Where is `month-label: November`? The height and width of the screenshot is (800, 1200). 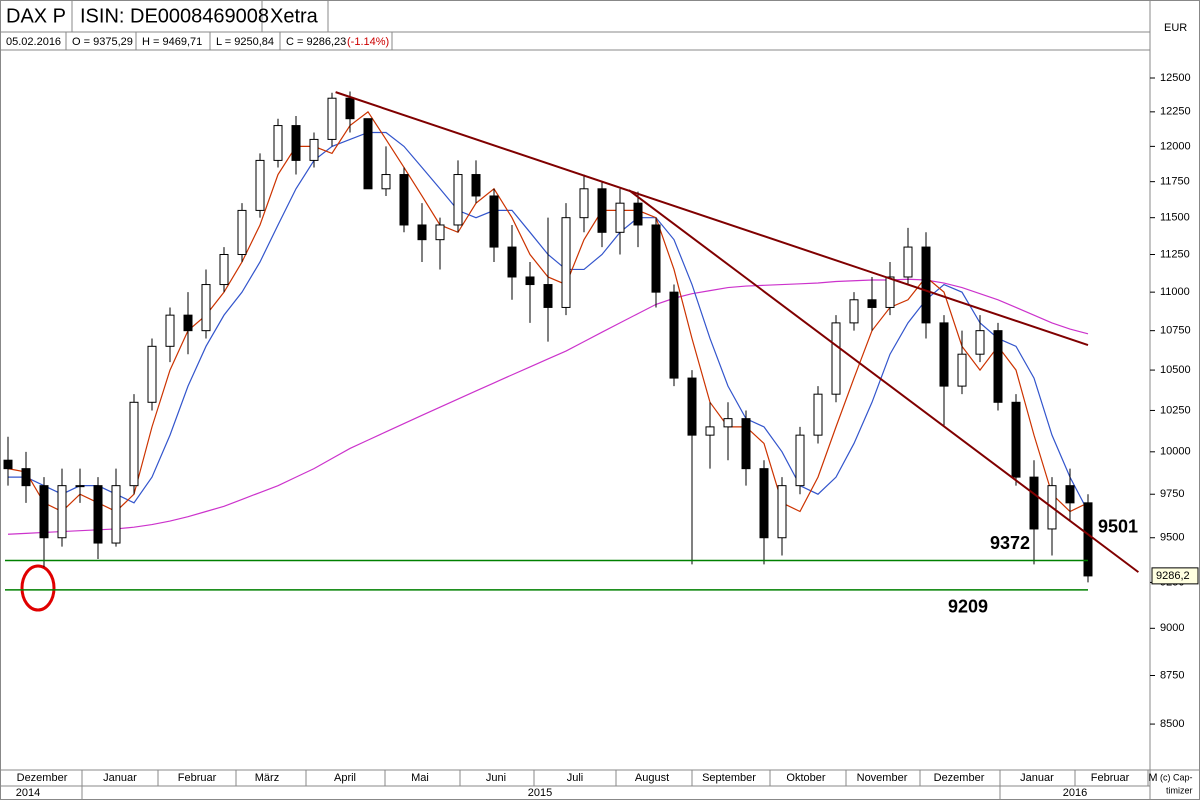
month-label: November is located at coordinates (882, 778).